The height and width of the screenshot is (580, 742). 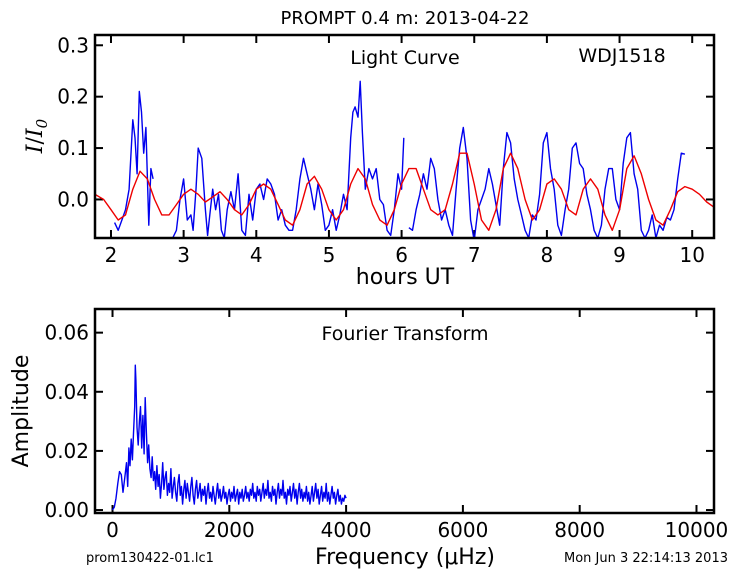 I want to click on fourier-title: Fourier Transform, so click(x=404, y=334).